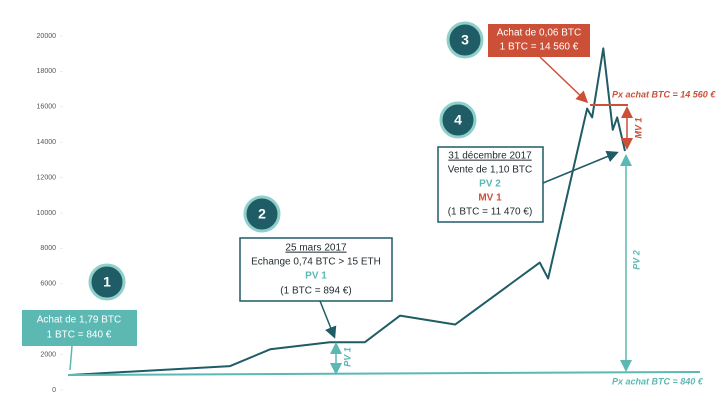  What do you see at coordinates (490, 198) in the screenshot?
I see `callout-text: MV 1` at bounding box center [490, 198].